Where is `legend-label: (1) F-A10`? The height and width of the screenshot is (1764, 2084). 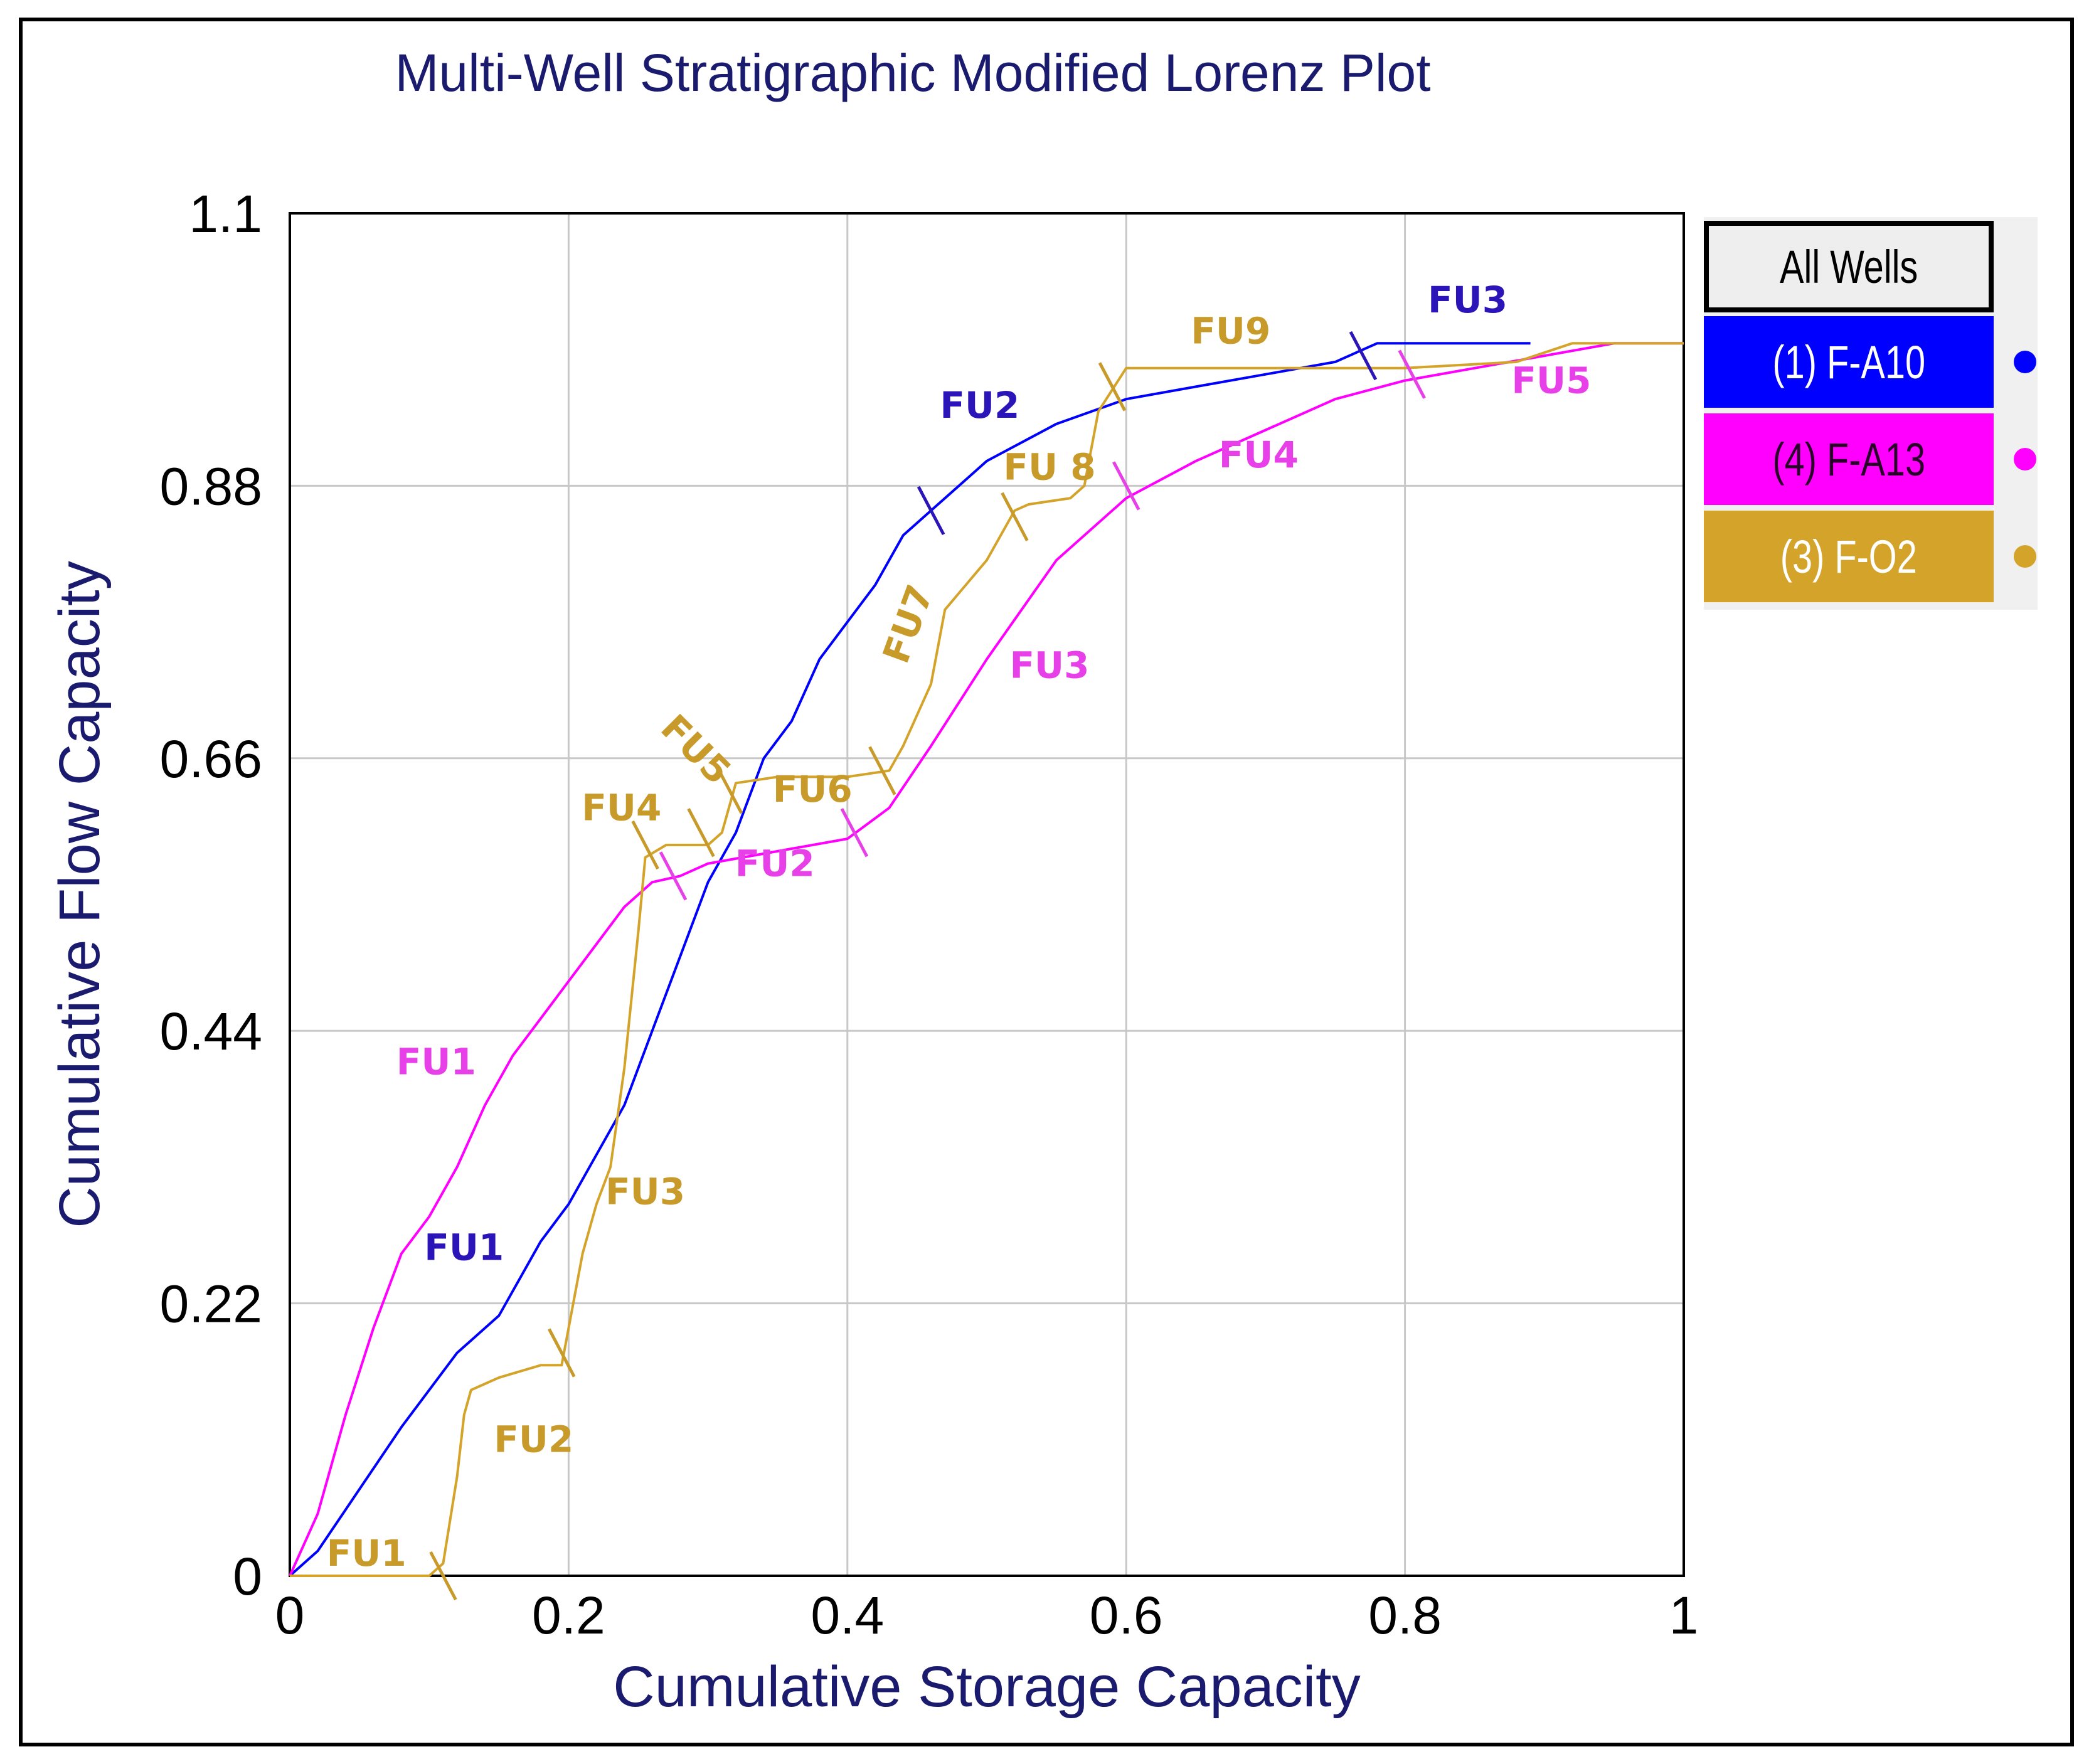 legend-label: (1) F-A10 is located at coordinates (1848, 362).